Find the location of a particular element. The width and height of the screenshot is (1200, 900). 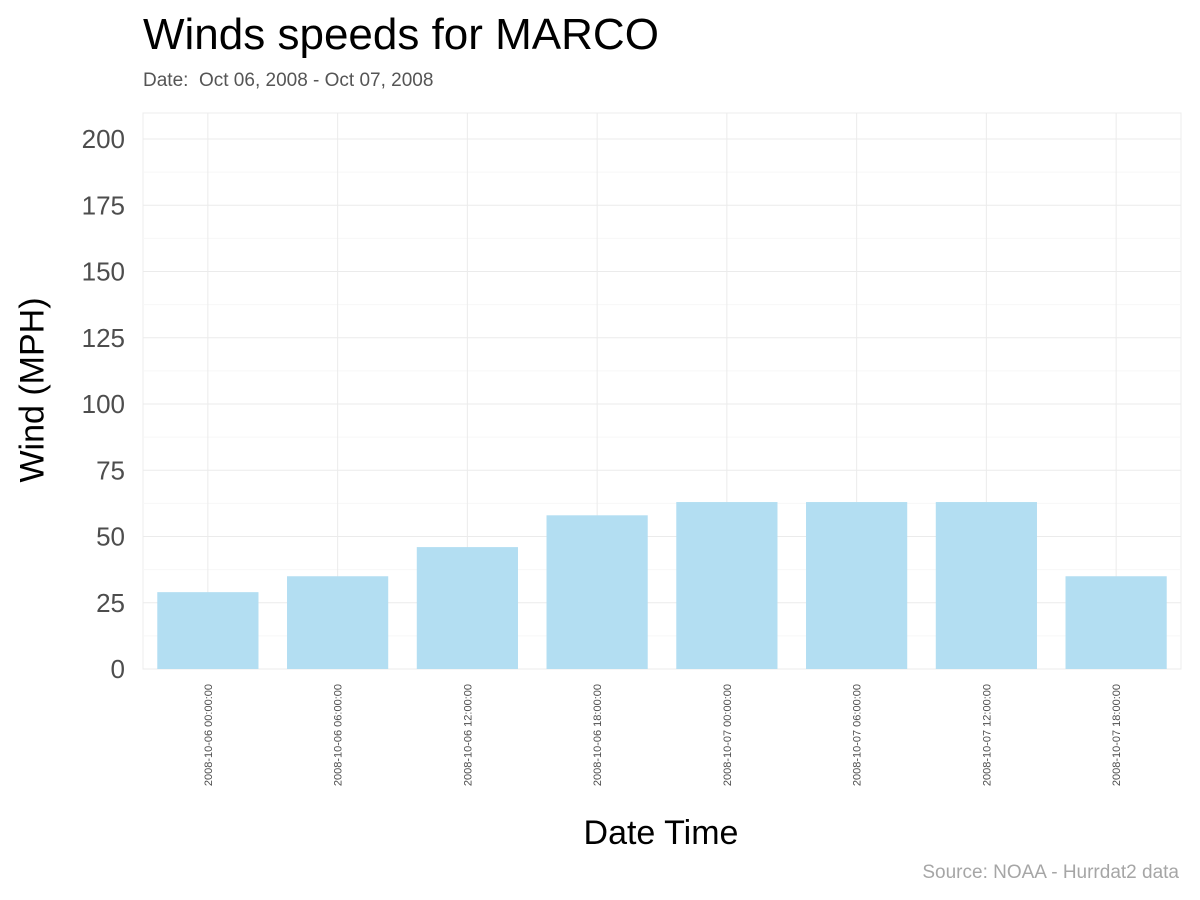

y-tick-label: 150 is located at coordinates (103, 272).